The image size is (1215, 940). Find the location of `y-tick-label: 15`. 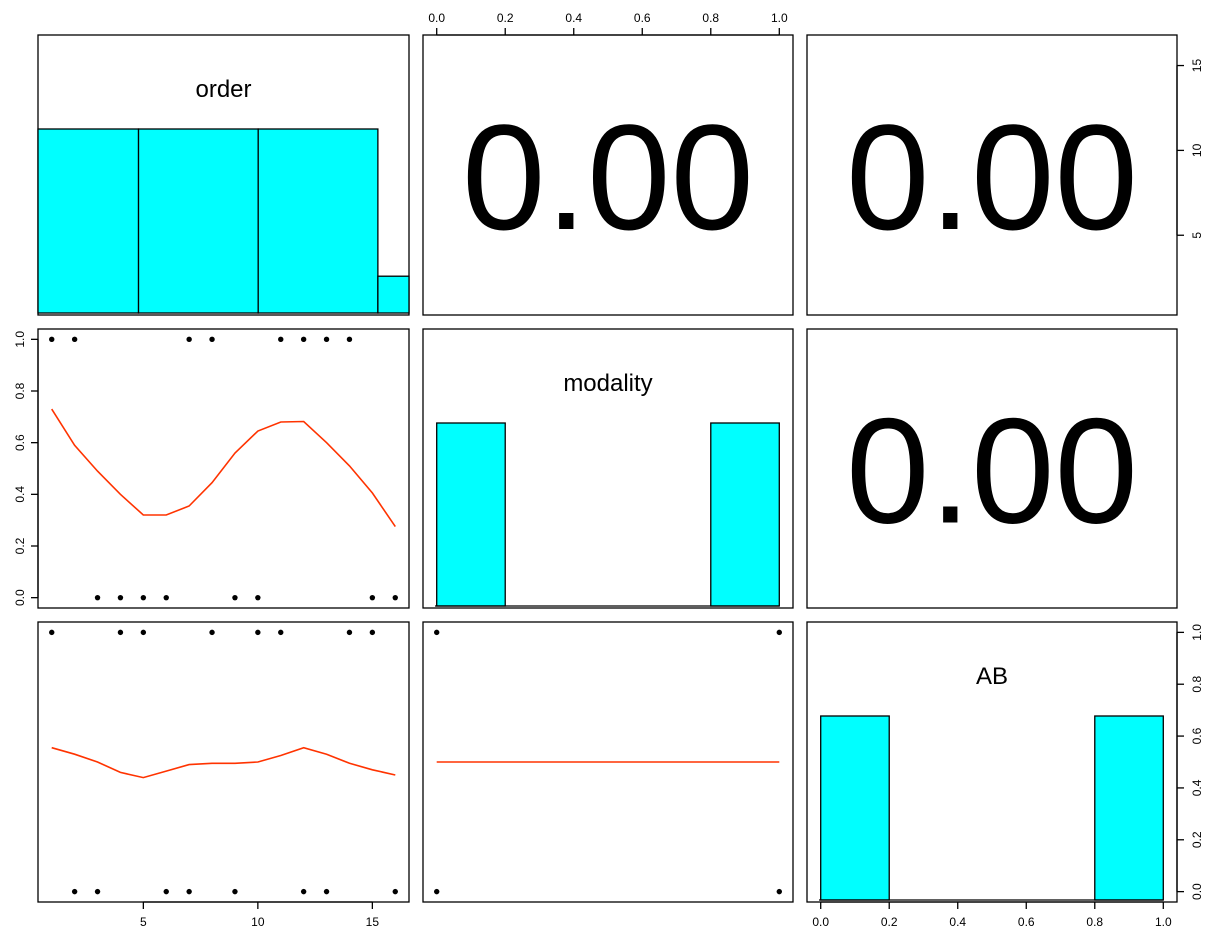

y-tick-label: 15 is located at coordinates (1197, 66).